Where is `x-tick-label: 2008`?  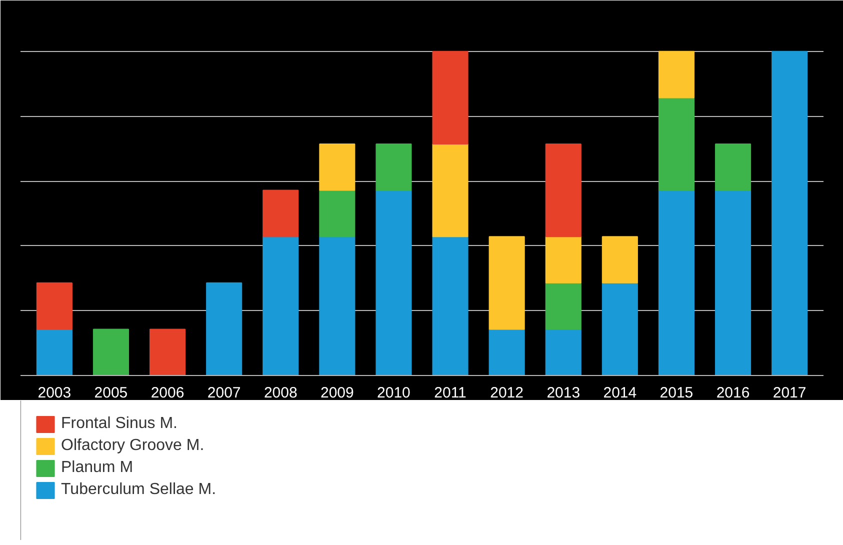
x-tick-label: 2008 is located at coordinates (281, 393).